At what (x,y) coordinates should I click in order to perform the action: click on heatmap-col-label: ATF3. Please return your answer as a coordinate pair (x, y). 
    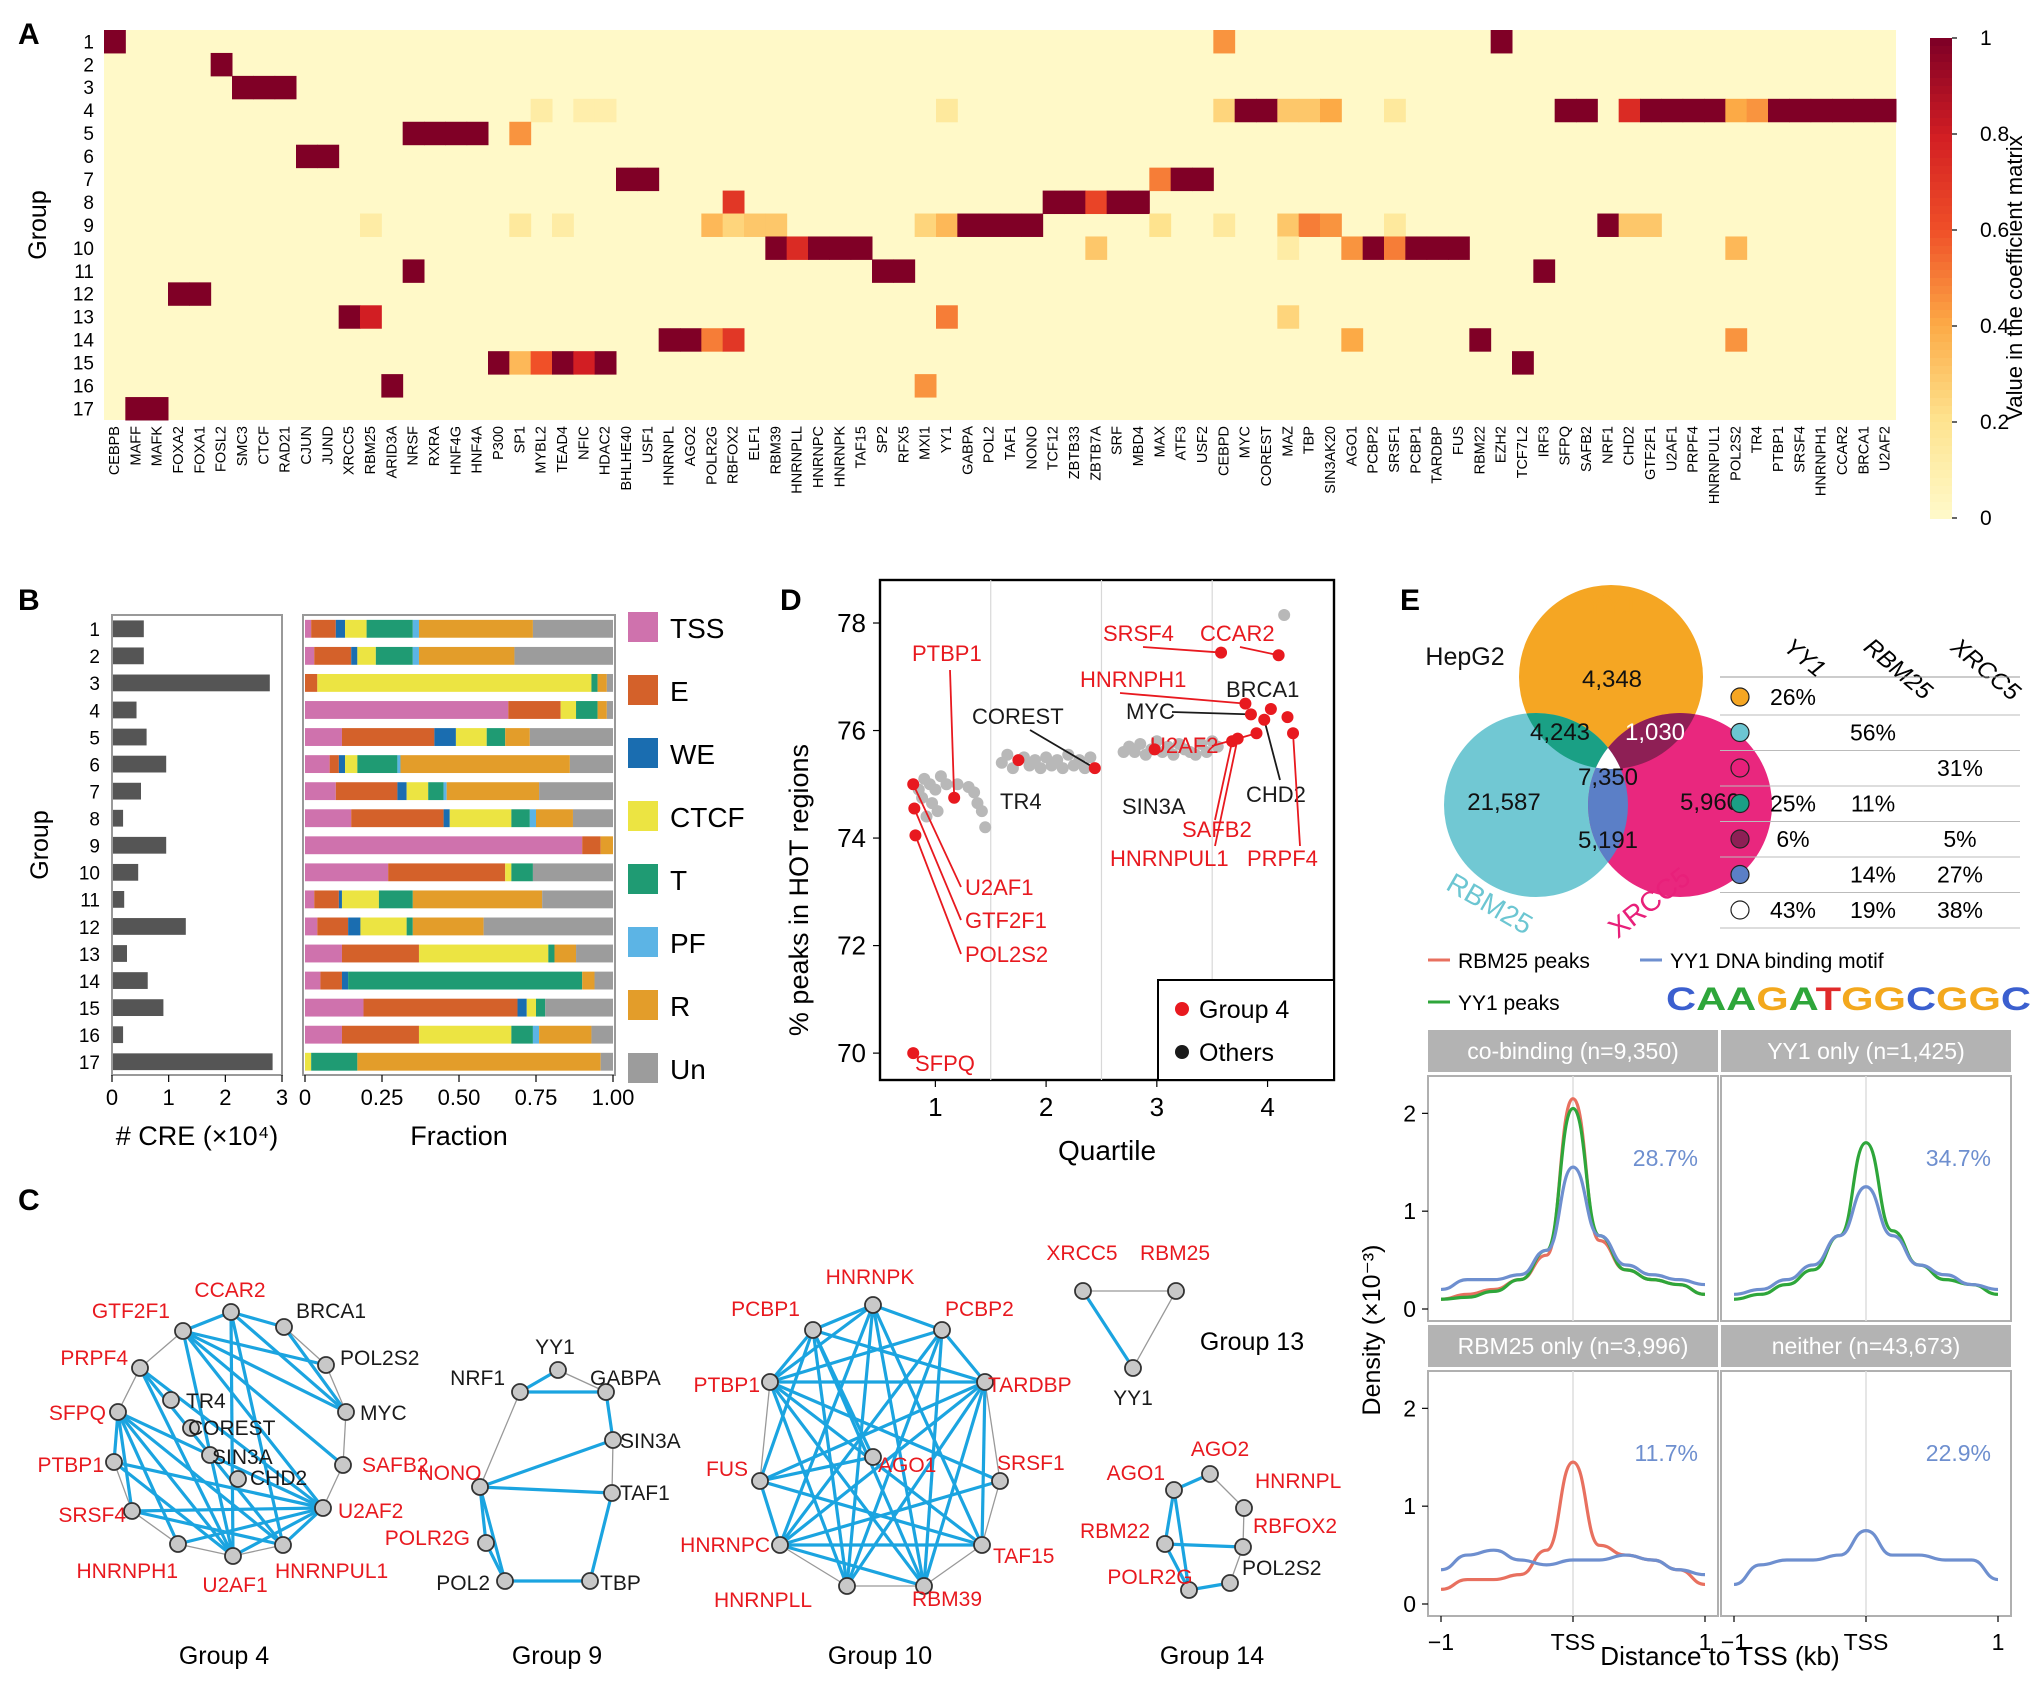
    Looking at the image, I should click on (1182, 443).